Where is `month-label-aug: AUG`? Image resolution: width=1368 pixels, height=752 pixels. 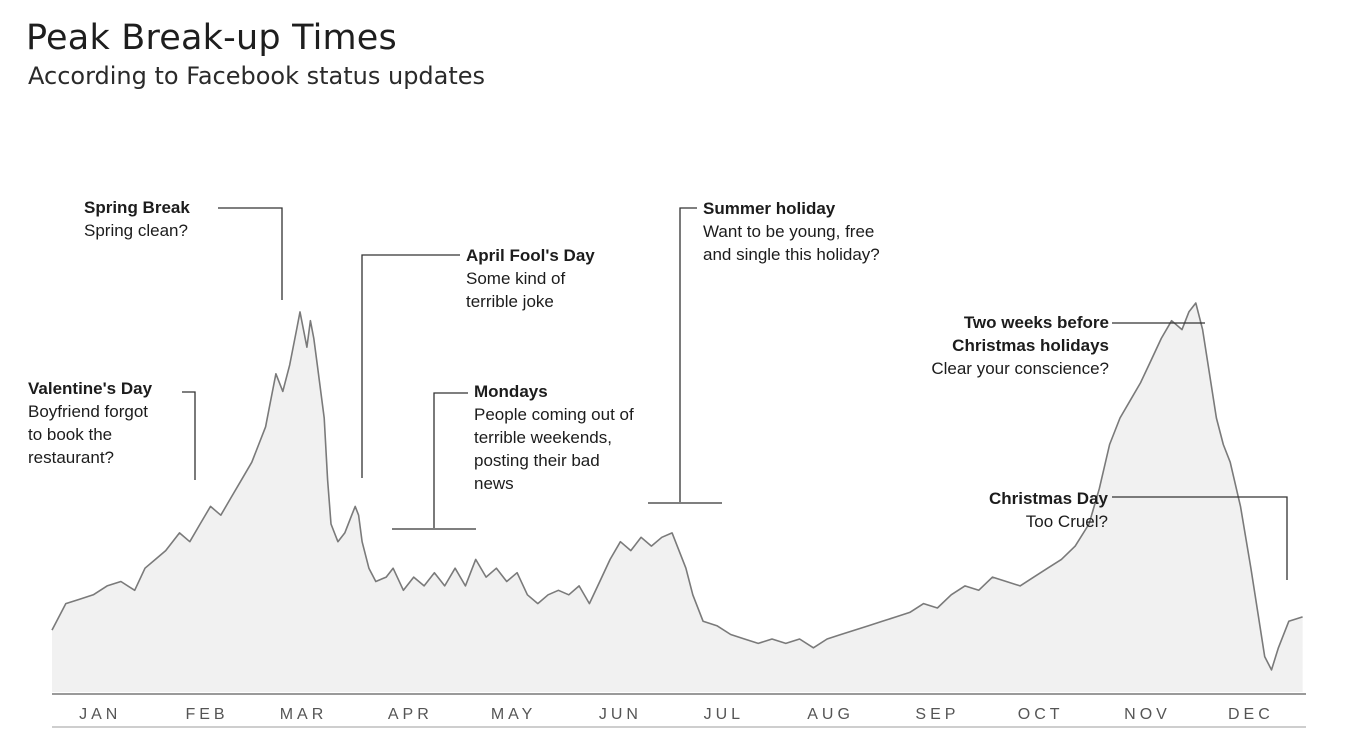
month-label-aug: AUG is located at coordinates (830, 714).